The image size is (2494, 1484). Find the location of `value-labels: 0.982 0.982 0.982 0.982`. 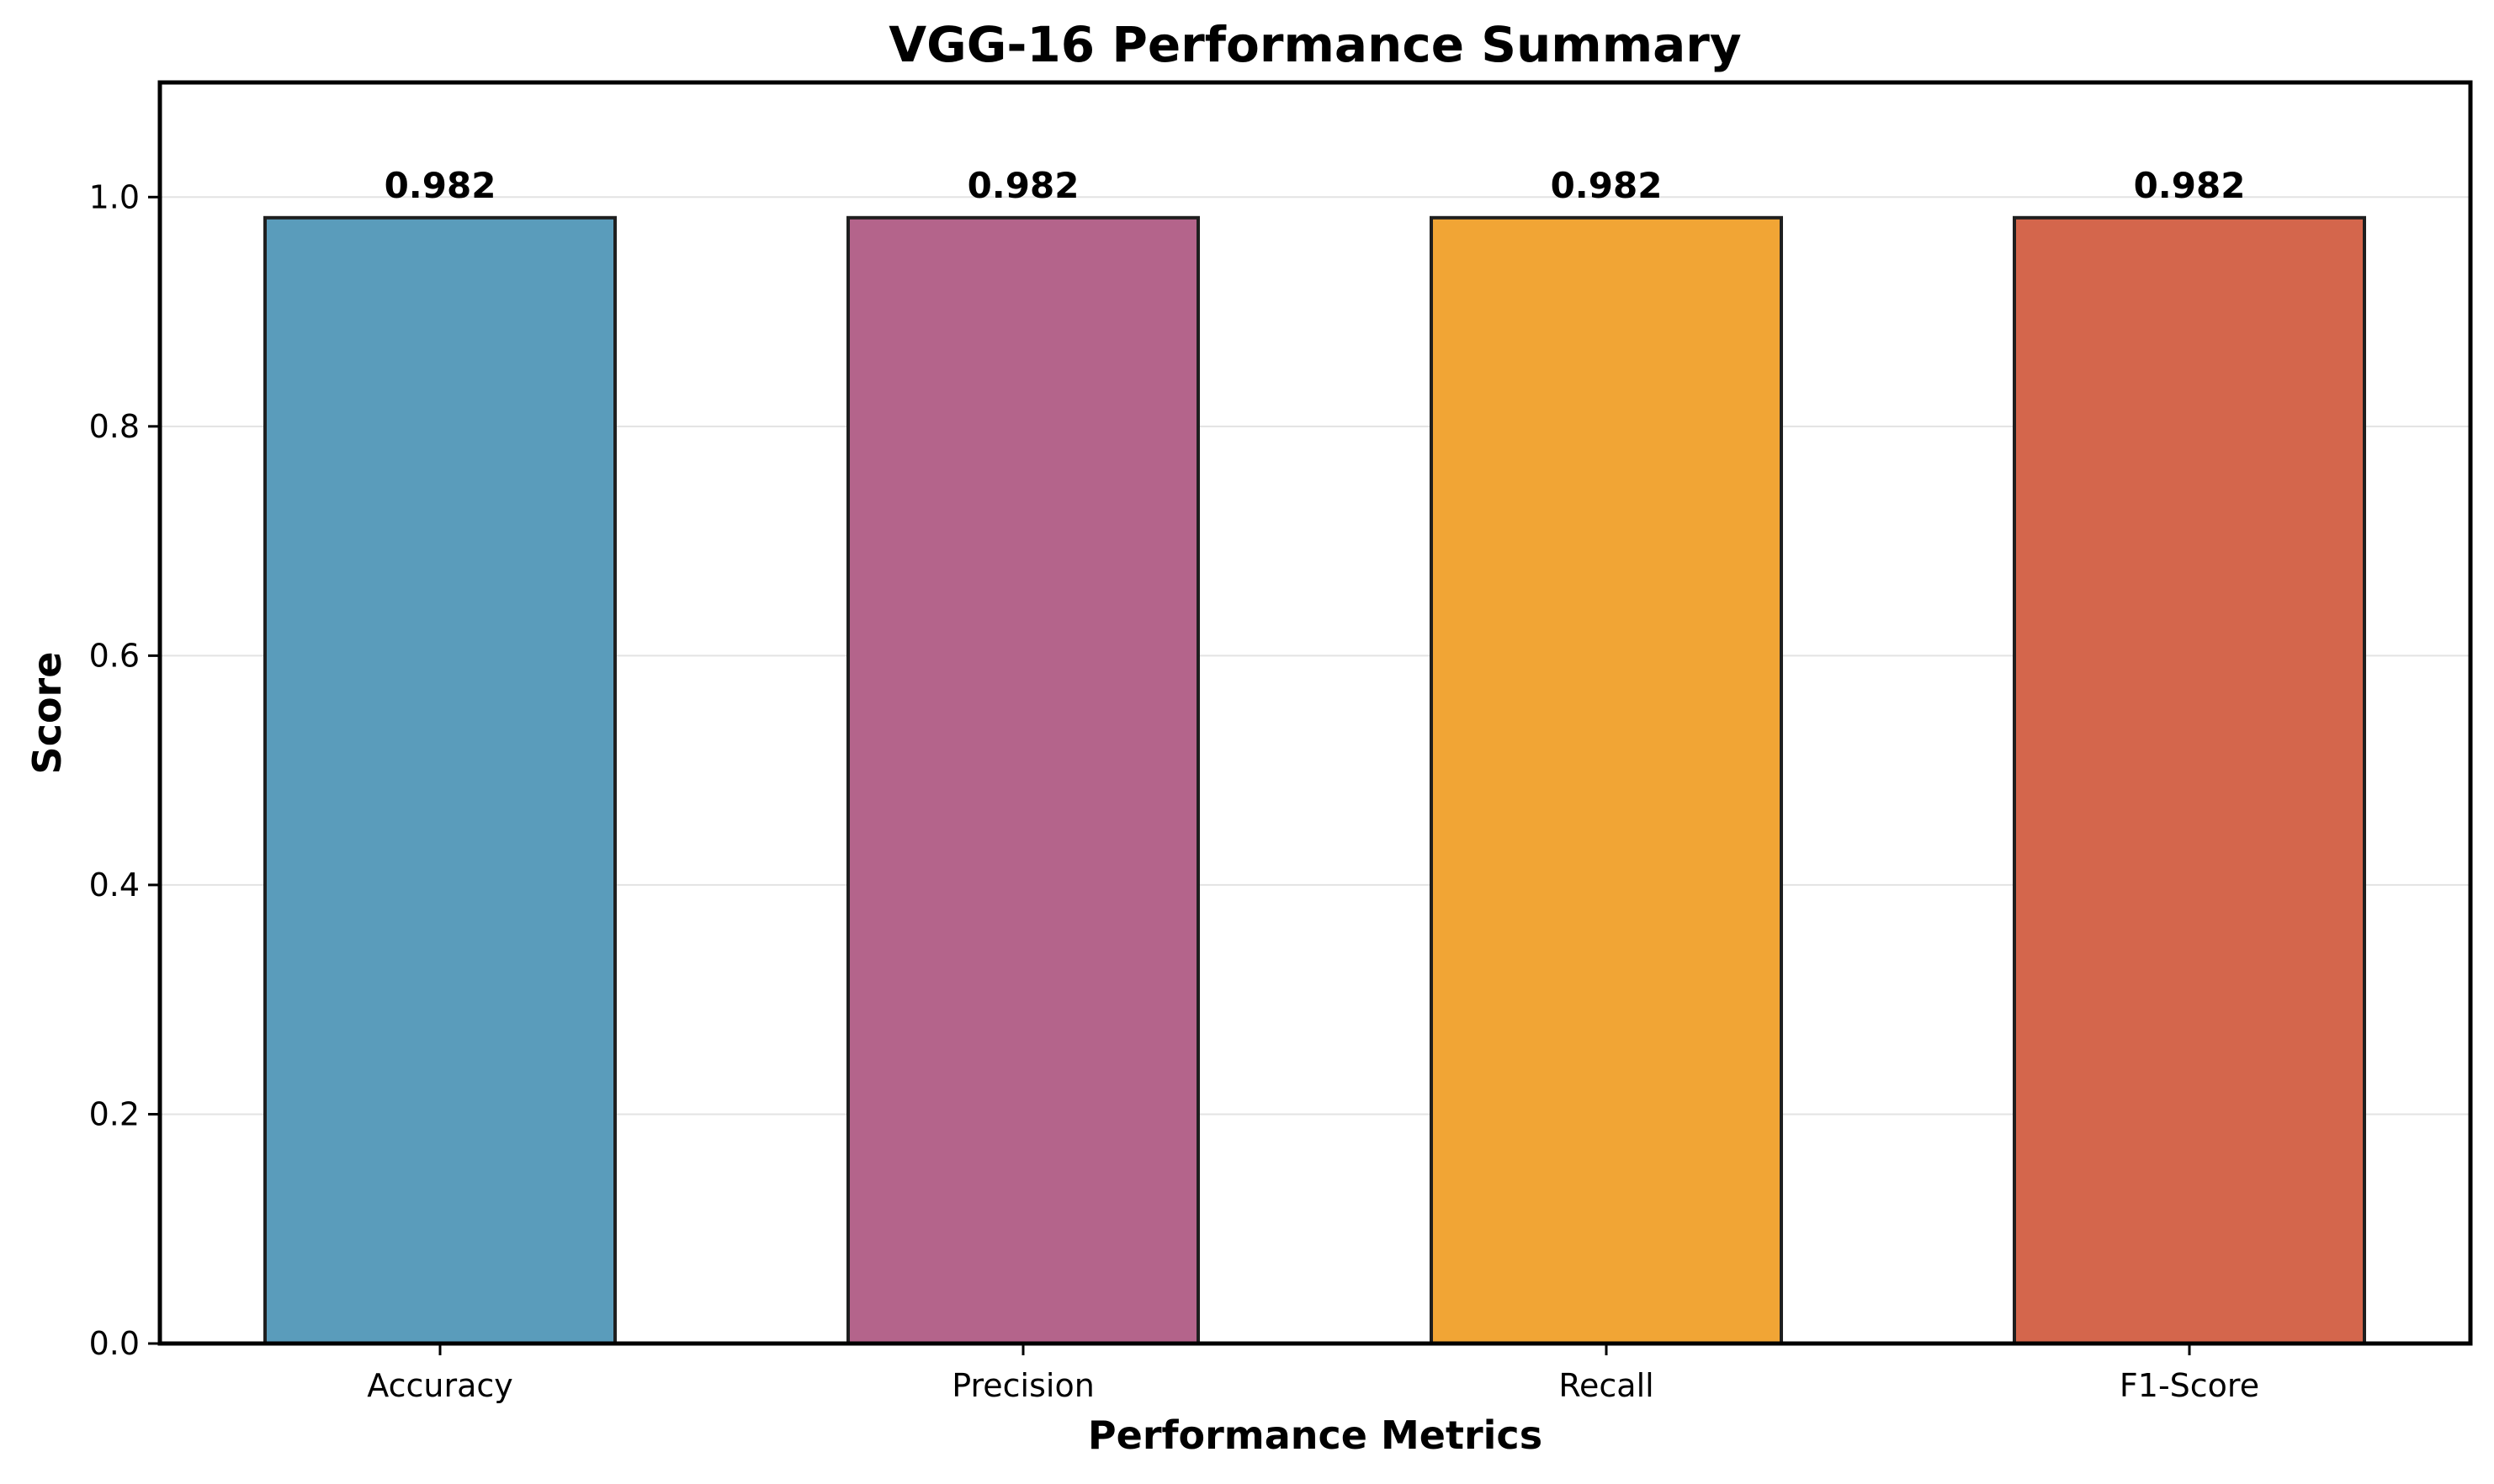

value-labels: 0.982 0.982 0.982 0.982 is located at coordinates (1315, 185).